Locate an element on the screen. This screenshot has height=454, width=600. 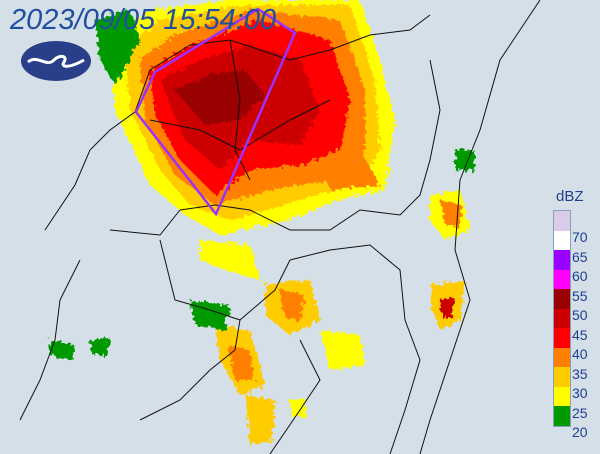
legend-label: 20 is located at coordinates (580, 432).